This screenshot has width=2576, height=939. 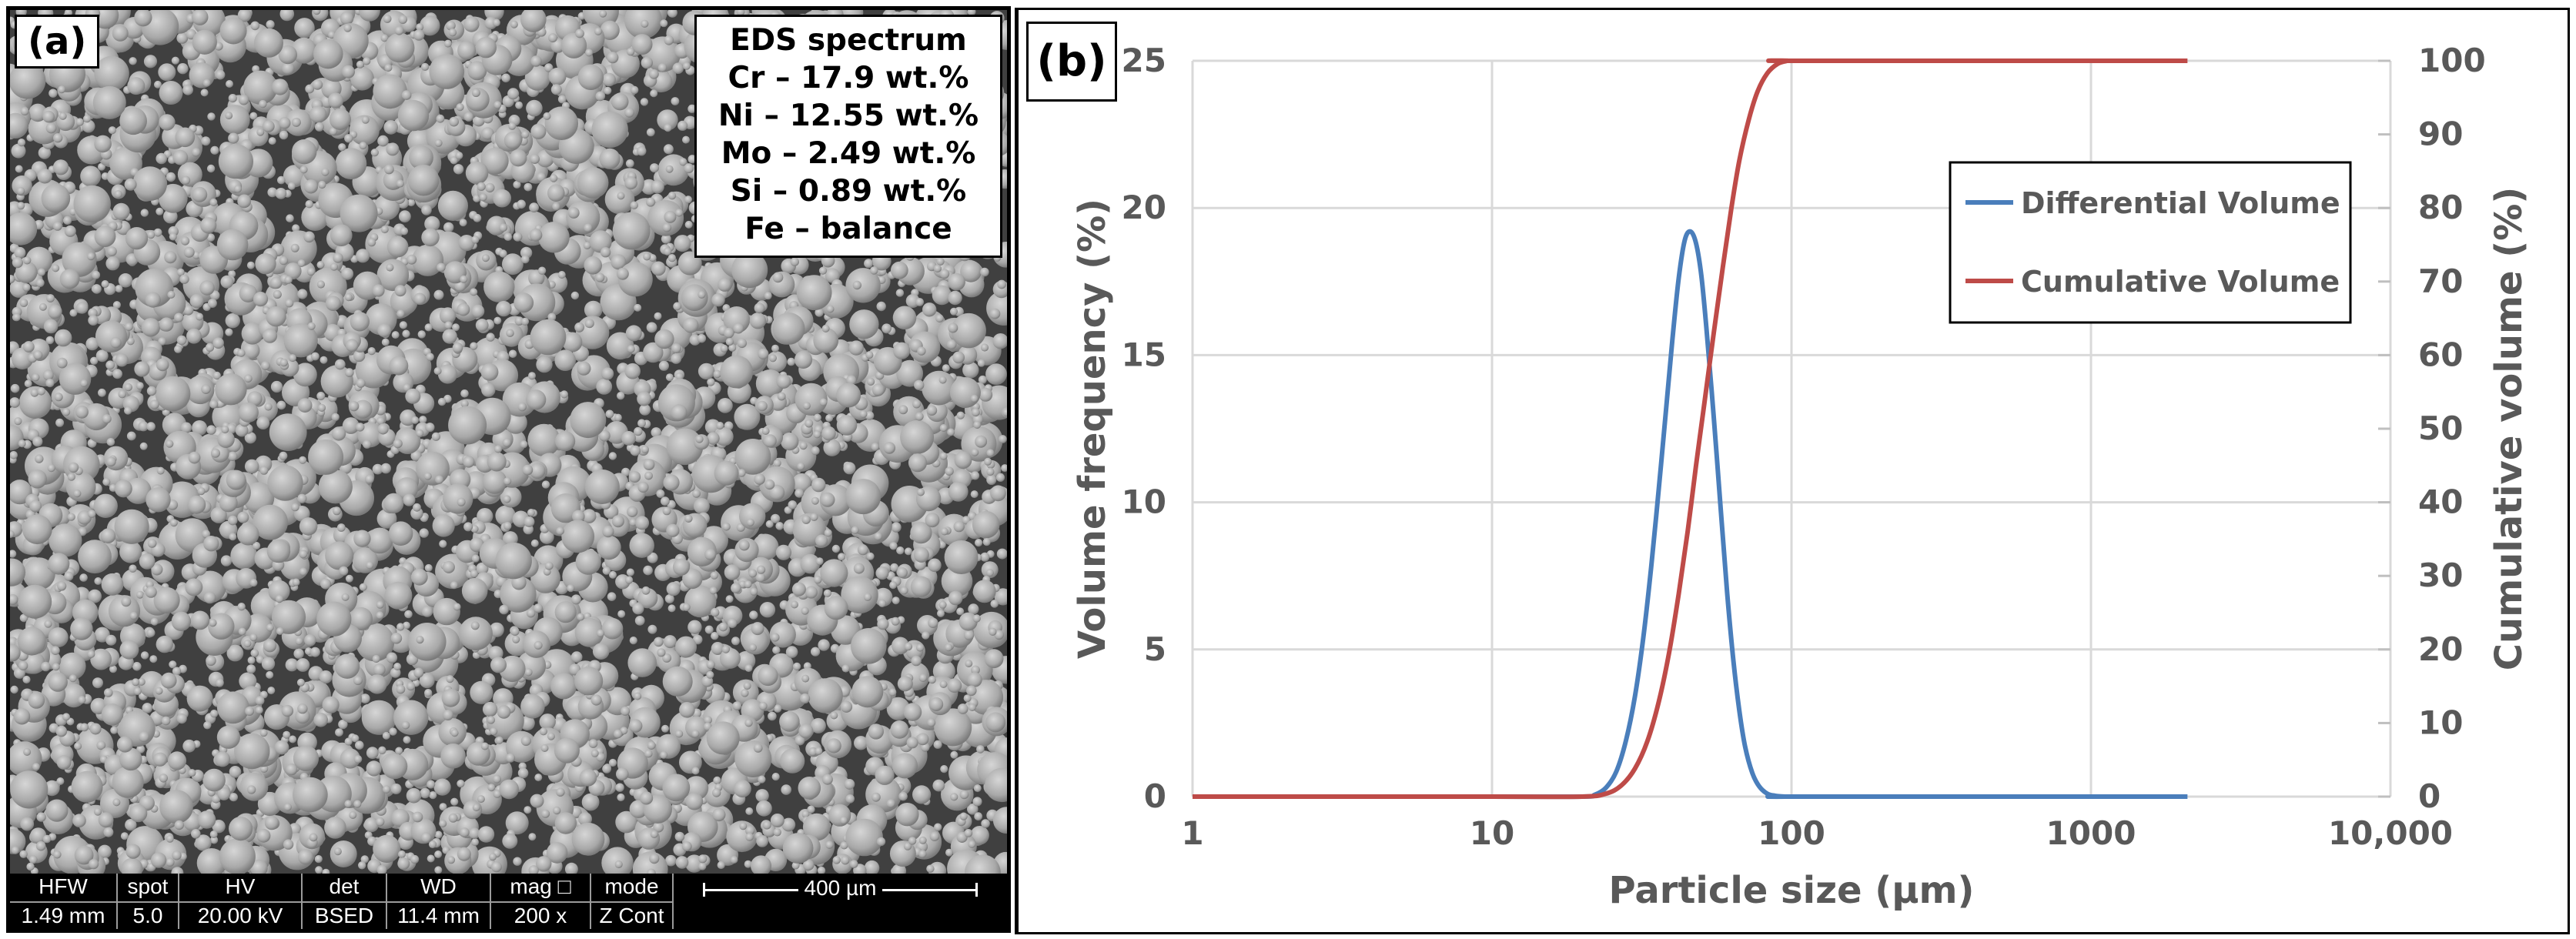 I want to click on panel-label-b: (b), so click(x=1072, y=62).